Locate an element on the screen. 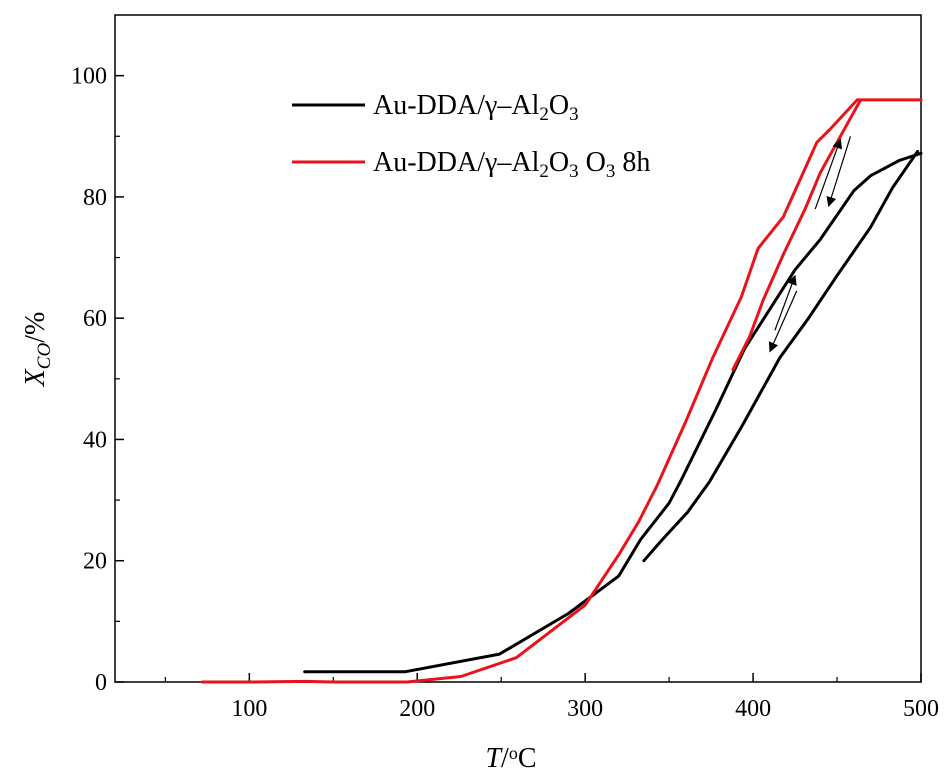  y-tick-label: 100 is located at coordinates (89, 77).